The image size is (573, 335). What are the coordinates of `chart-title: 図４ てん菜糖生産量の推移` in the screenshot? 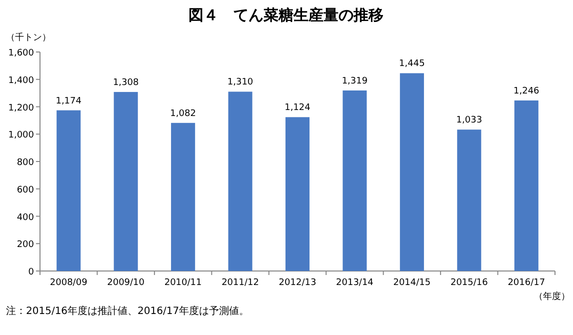 It's located at (286, 15).